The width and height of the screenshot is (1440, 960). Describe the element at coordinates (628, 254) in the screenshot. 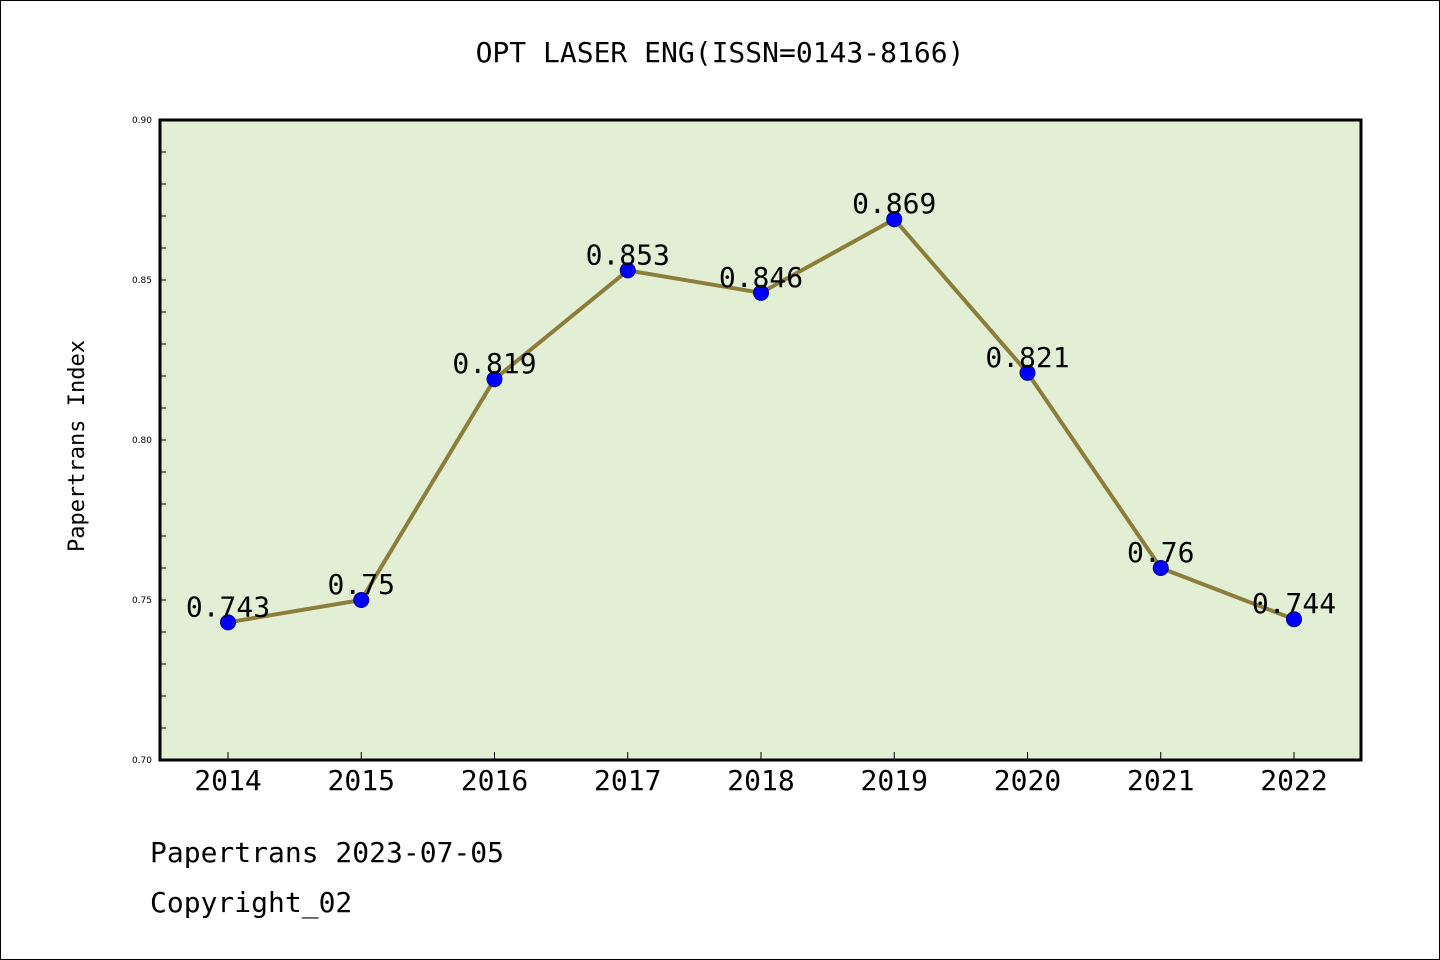

I see `data-label: 0.853` at that location.